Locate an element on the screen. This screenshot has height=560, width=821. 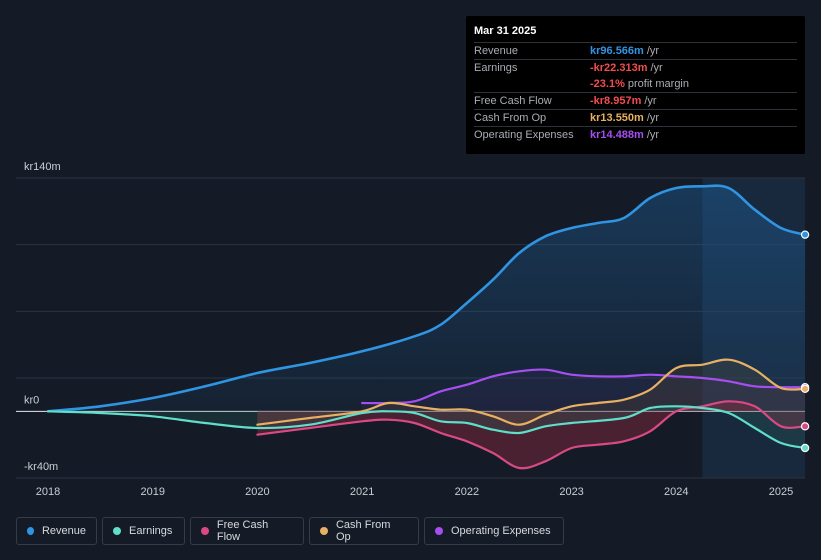
series-line-cfo is located at coordinates (531, 392).